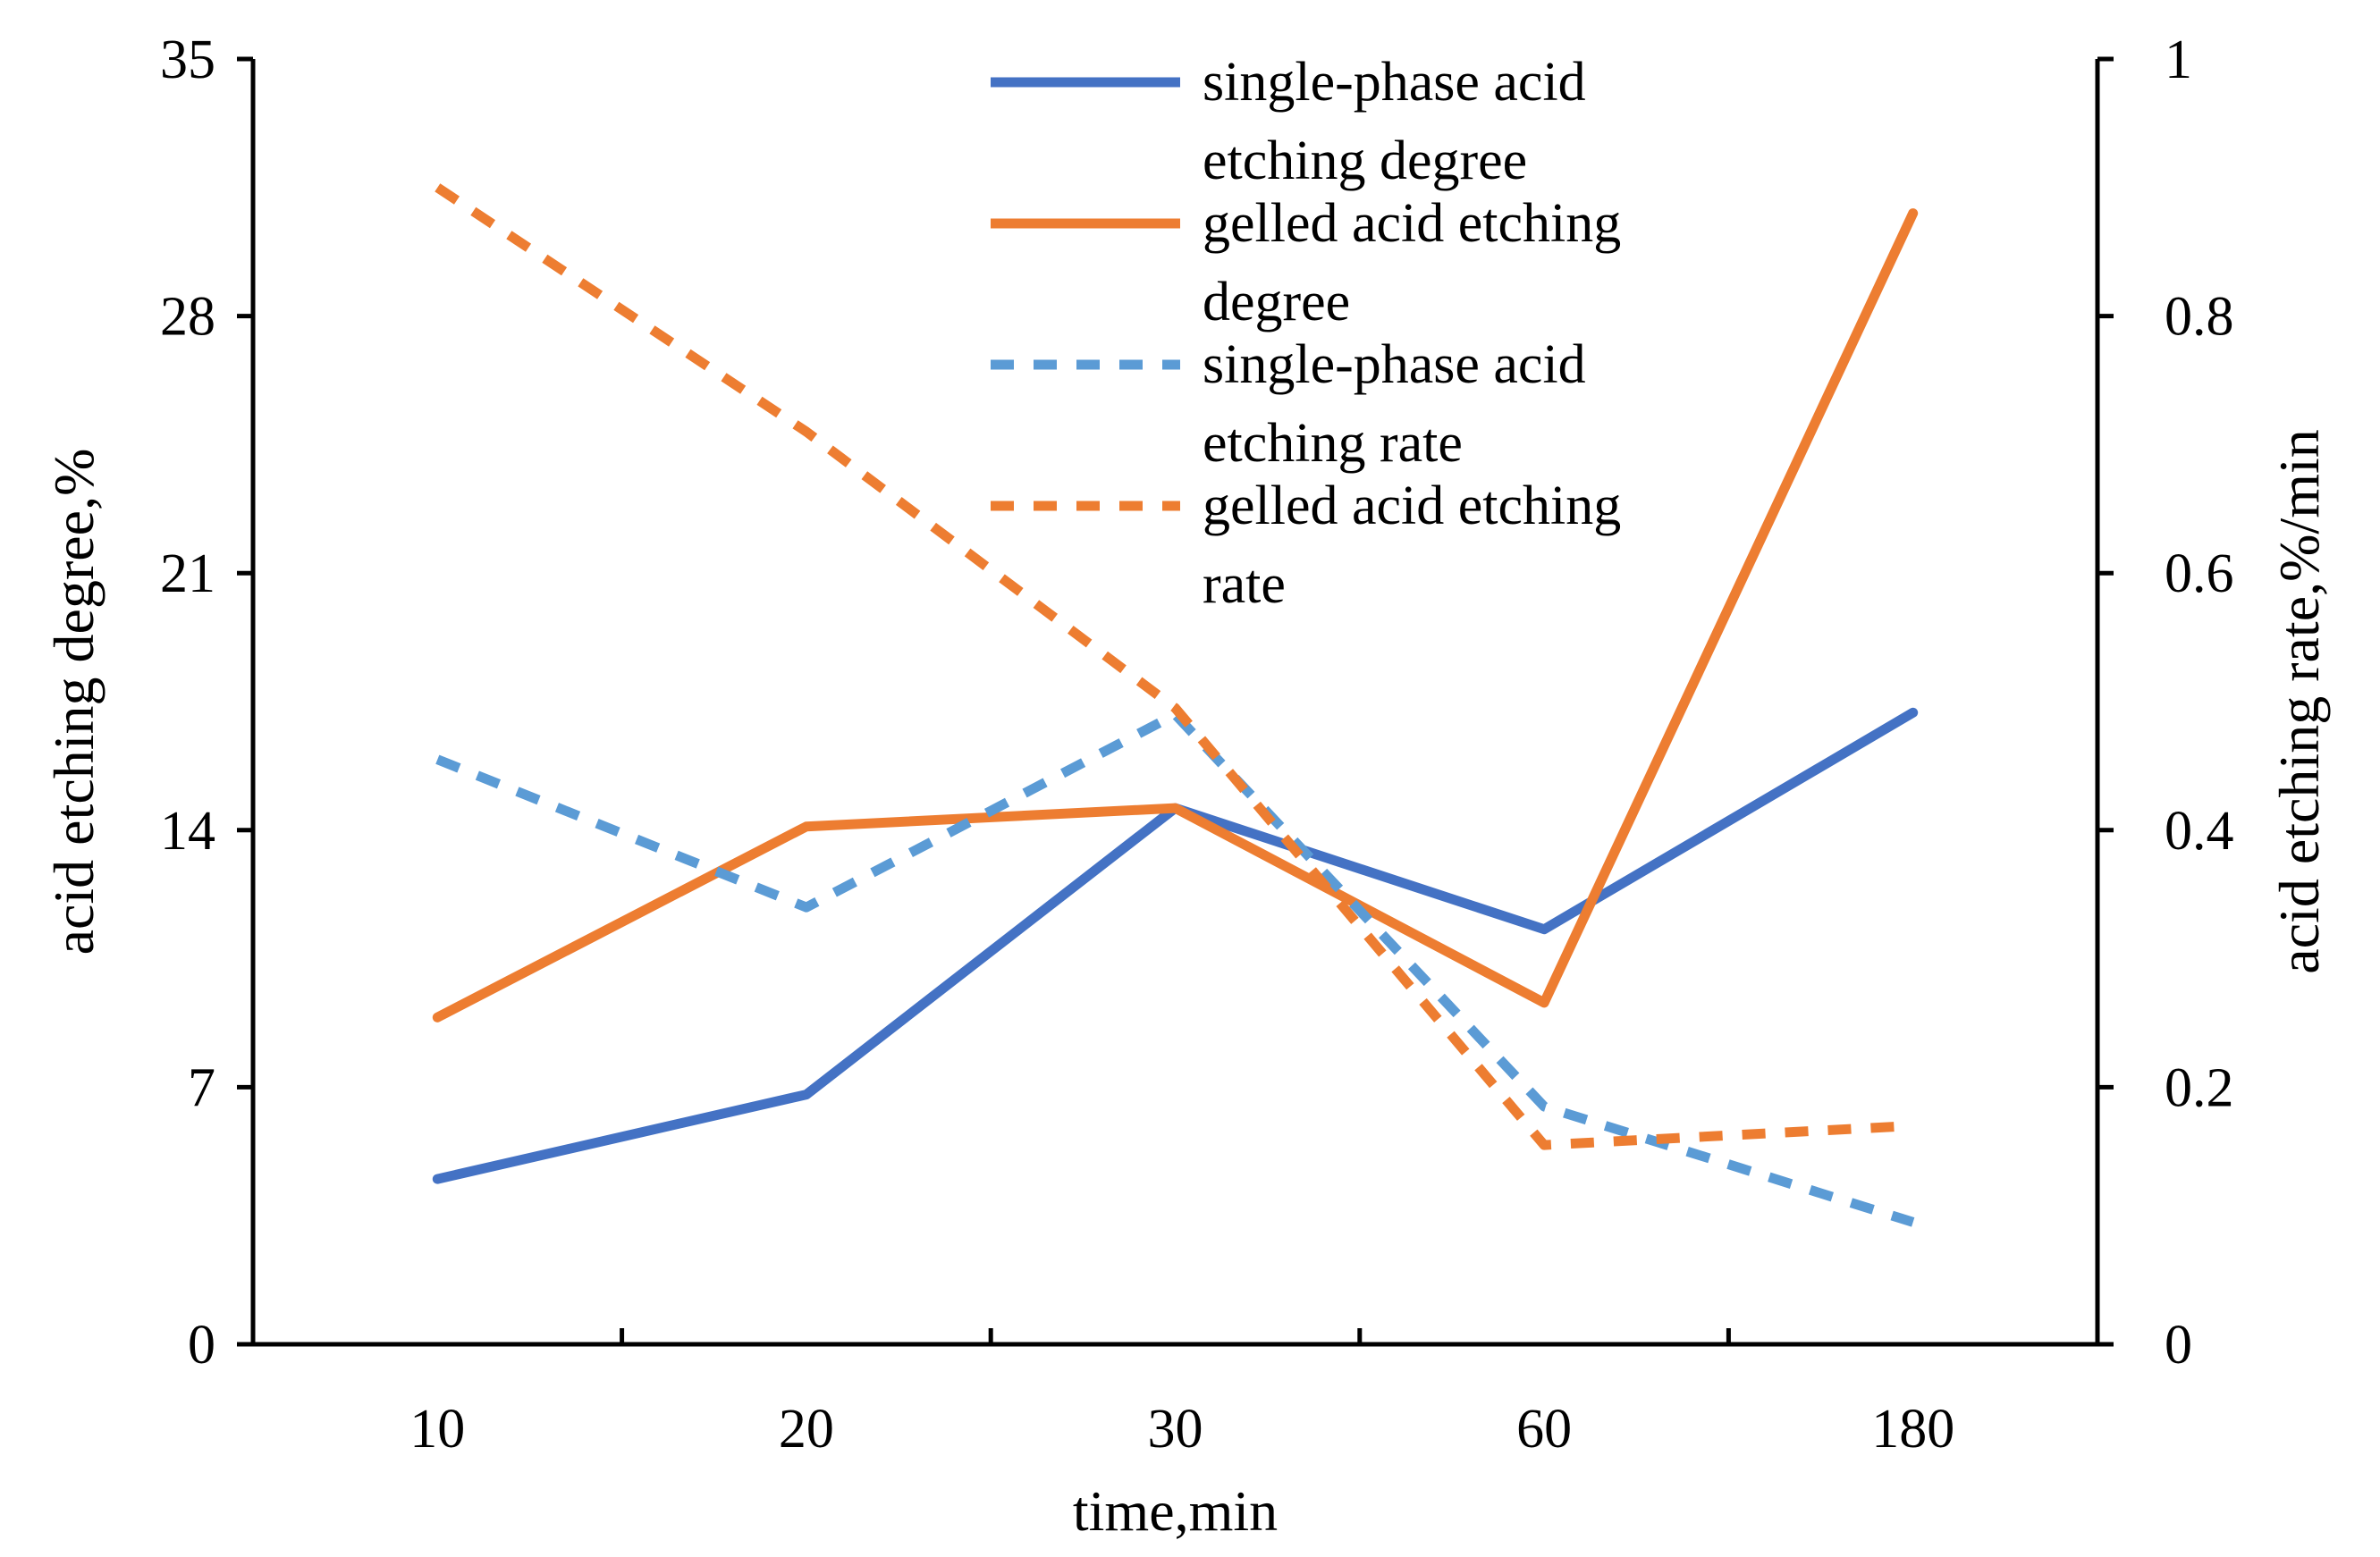 The width and height of the screenshot is (2380, 1557). I want to click on y-axis-title-left: acid etching degree,%, so click(73, 702).